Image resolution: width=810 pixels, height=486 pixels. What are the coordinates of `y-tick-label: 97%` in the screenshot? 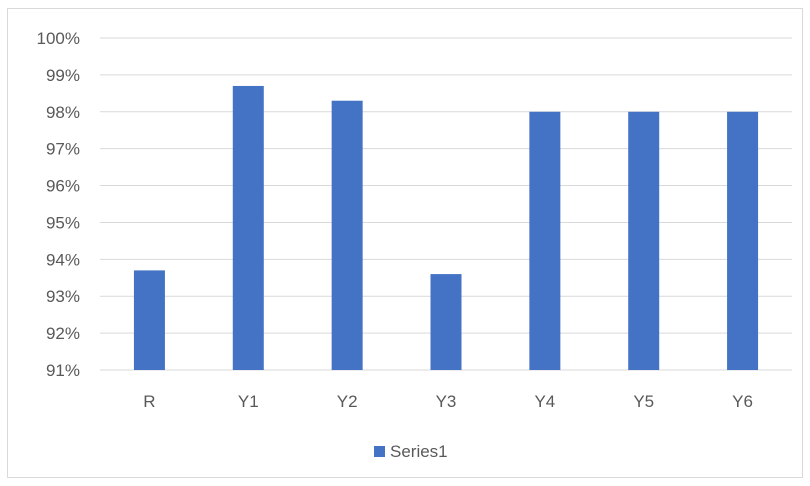 It's located at (63, 149).